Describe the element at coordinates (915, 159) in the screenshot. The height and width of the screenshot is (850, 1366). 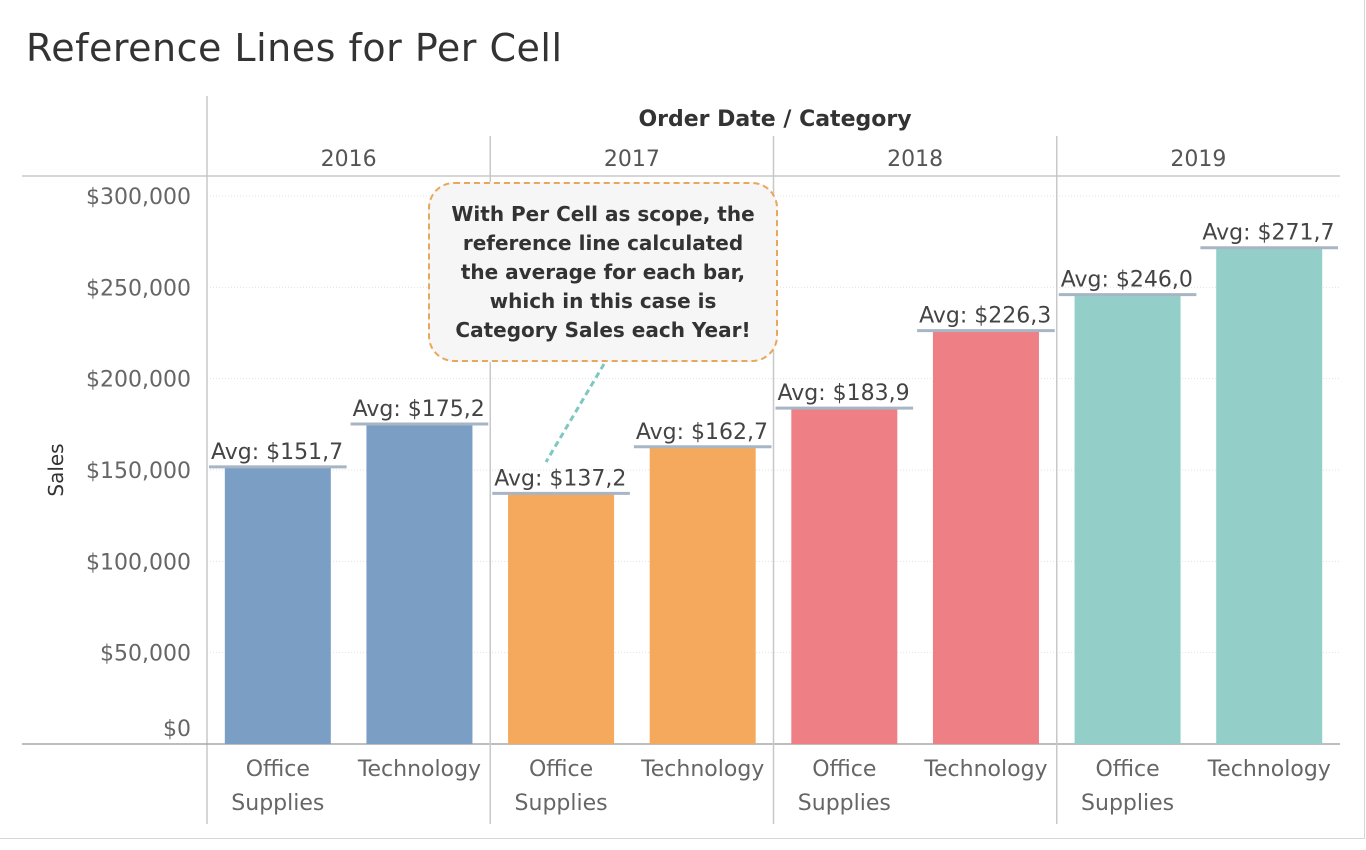
I see `year-header: 2018` at that location.